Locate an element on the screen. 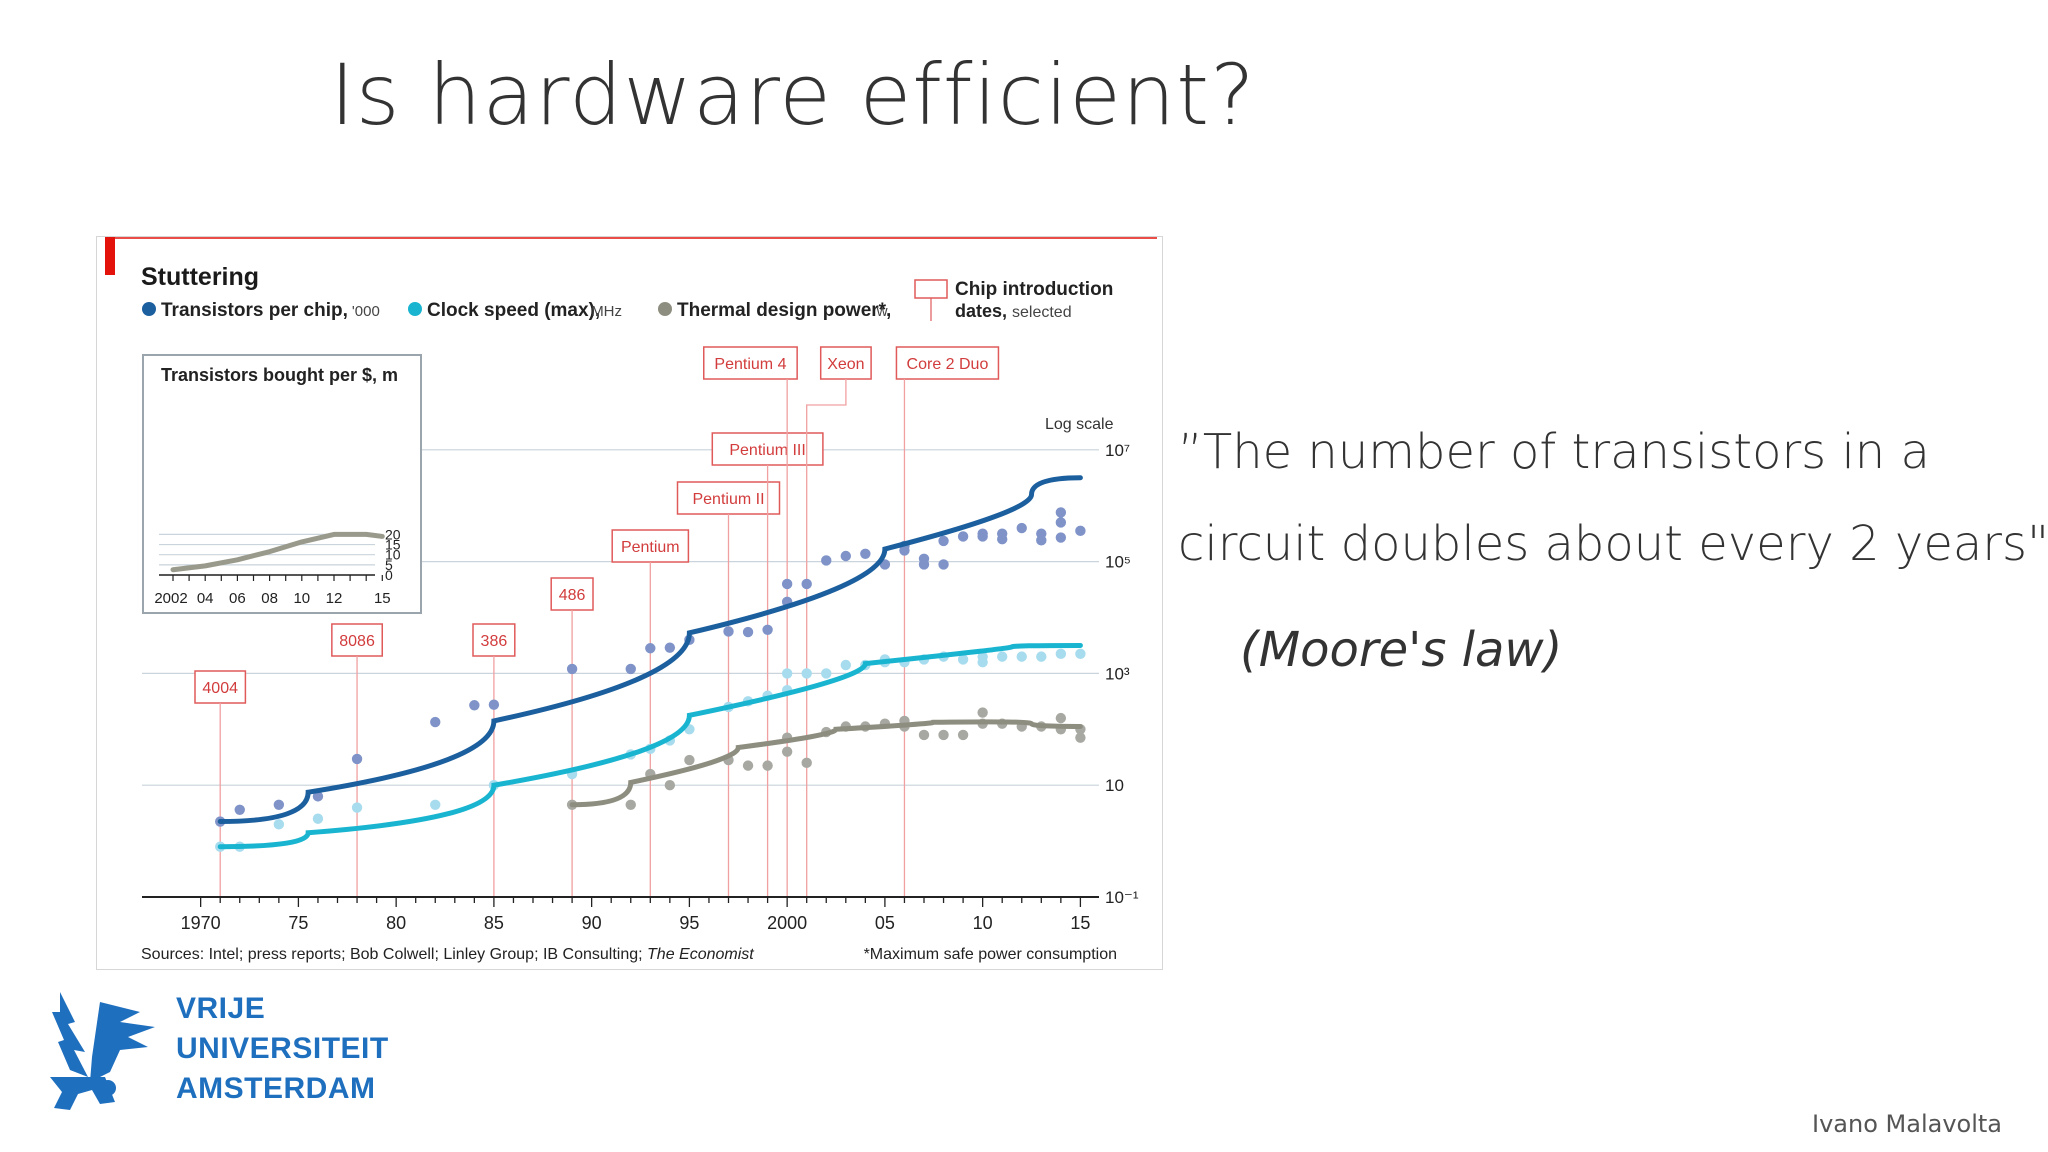  logo-text-line-2: UNIVERSITEIT is located at coordinates (282, 1048).